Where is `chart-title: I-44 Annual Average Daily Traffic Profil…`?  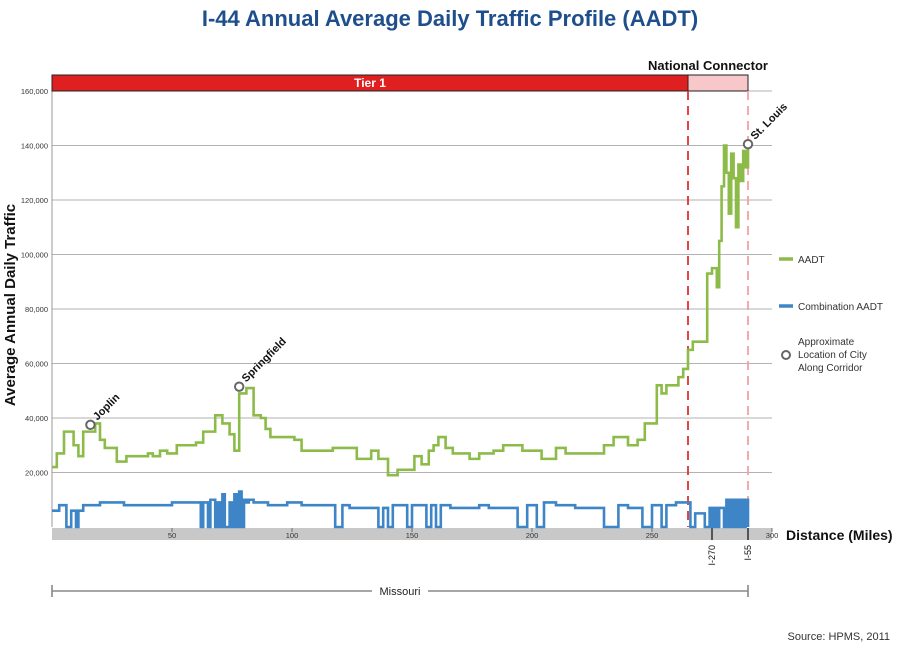
chart-title: I-44 Annual Average Daily Traffic Profil… is located at coordinates (450, 18).